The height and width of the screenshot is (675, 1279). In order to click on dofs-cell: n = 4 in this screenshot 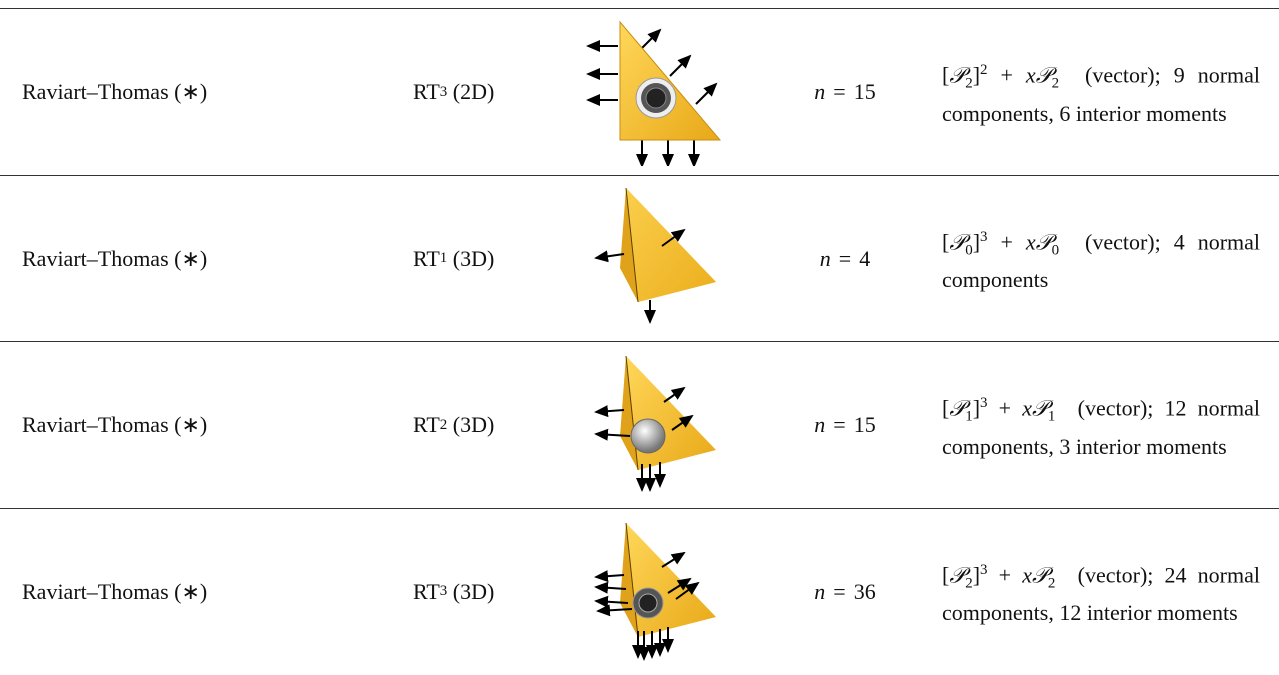, I will do `click(845, 259)`.